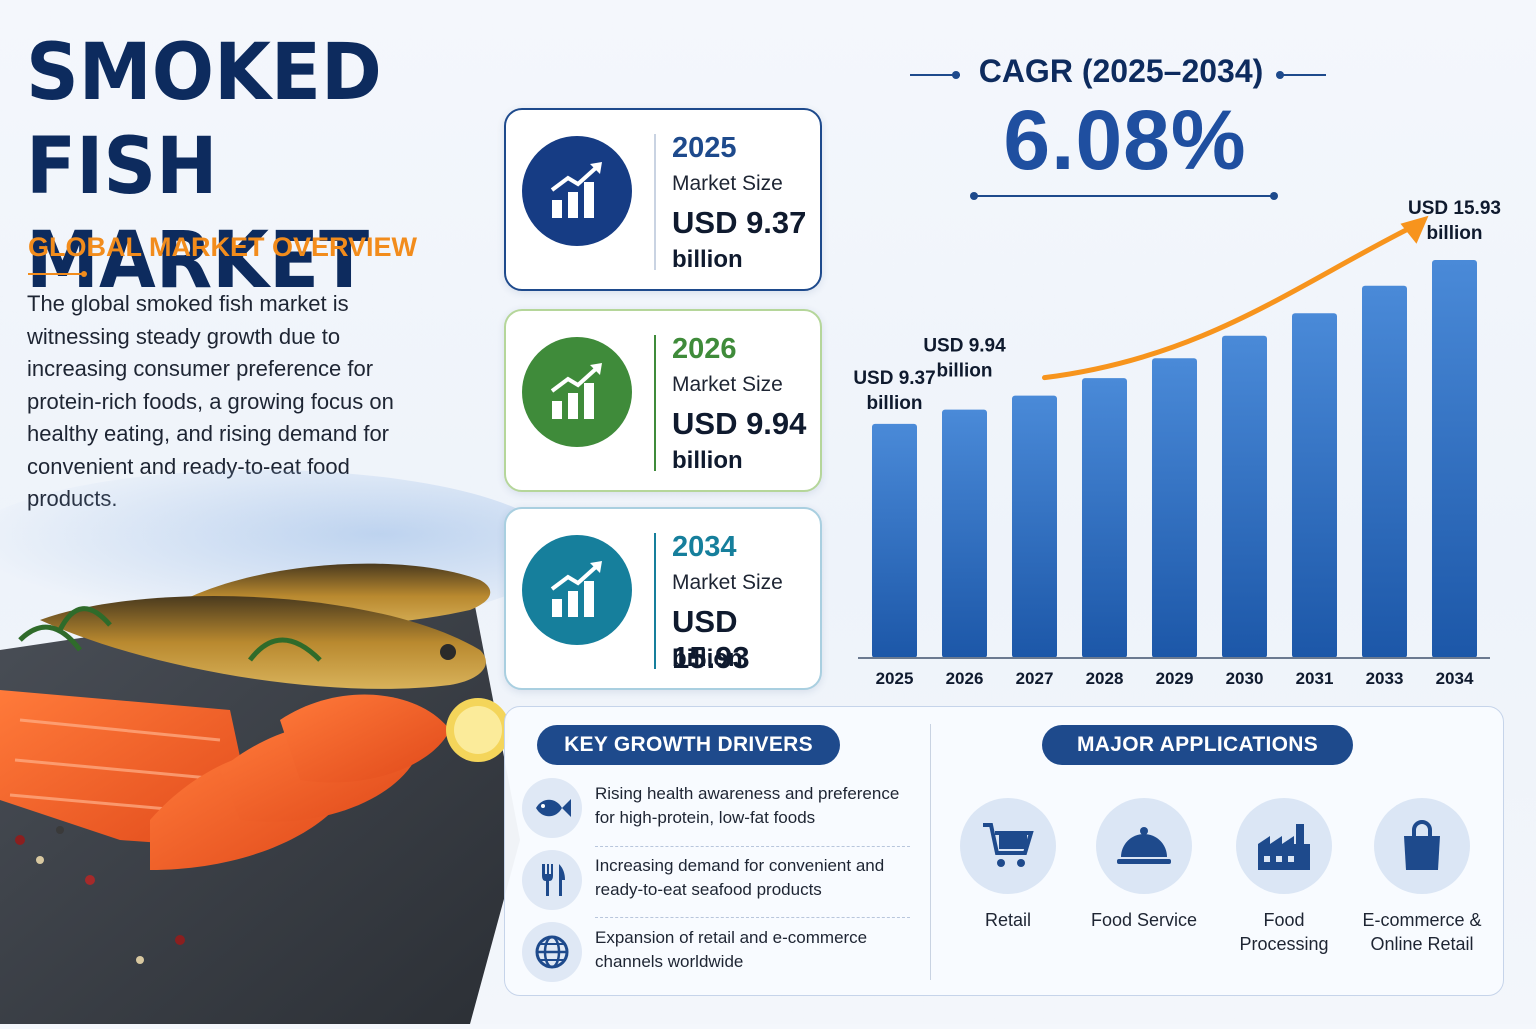 Image resolution: width=1536 pixels, height=1029 pixels. What do you see at coordinates (223, 247) in the screenshot?
I see `page-subtitle: GLOBAL MARKET OVERVIEW` at bounding box center [223, 247].